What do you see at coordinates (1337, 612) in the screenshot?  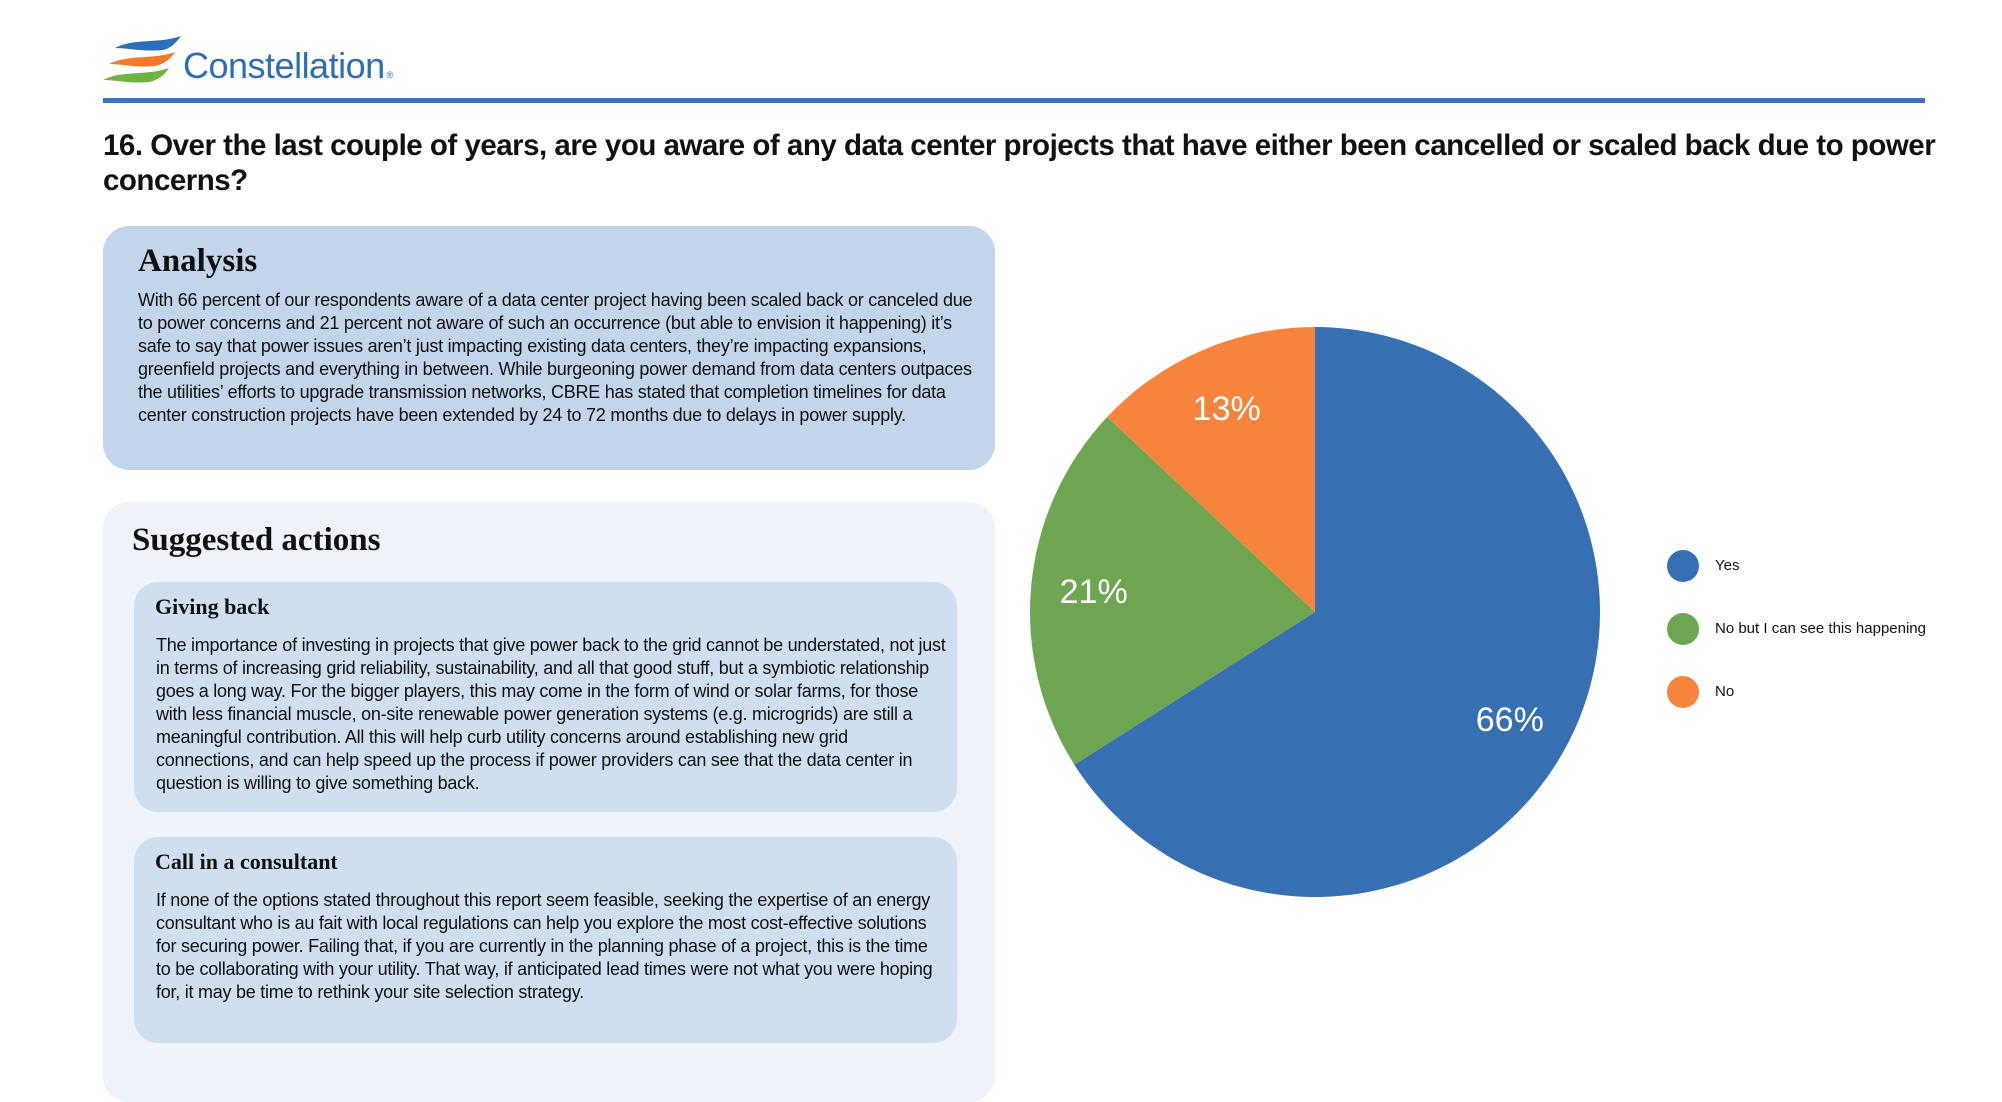 I see `pie-slice-yes` at bounding box center [1337, 612].